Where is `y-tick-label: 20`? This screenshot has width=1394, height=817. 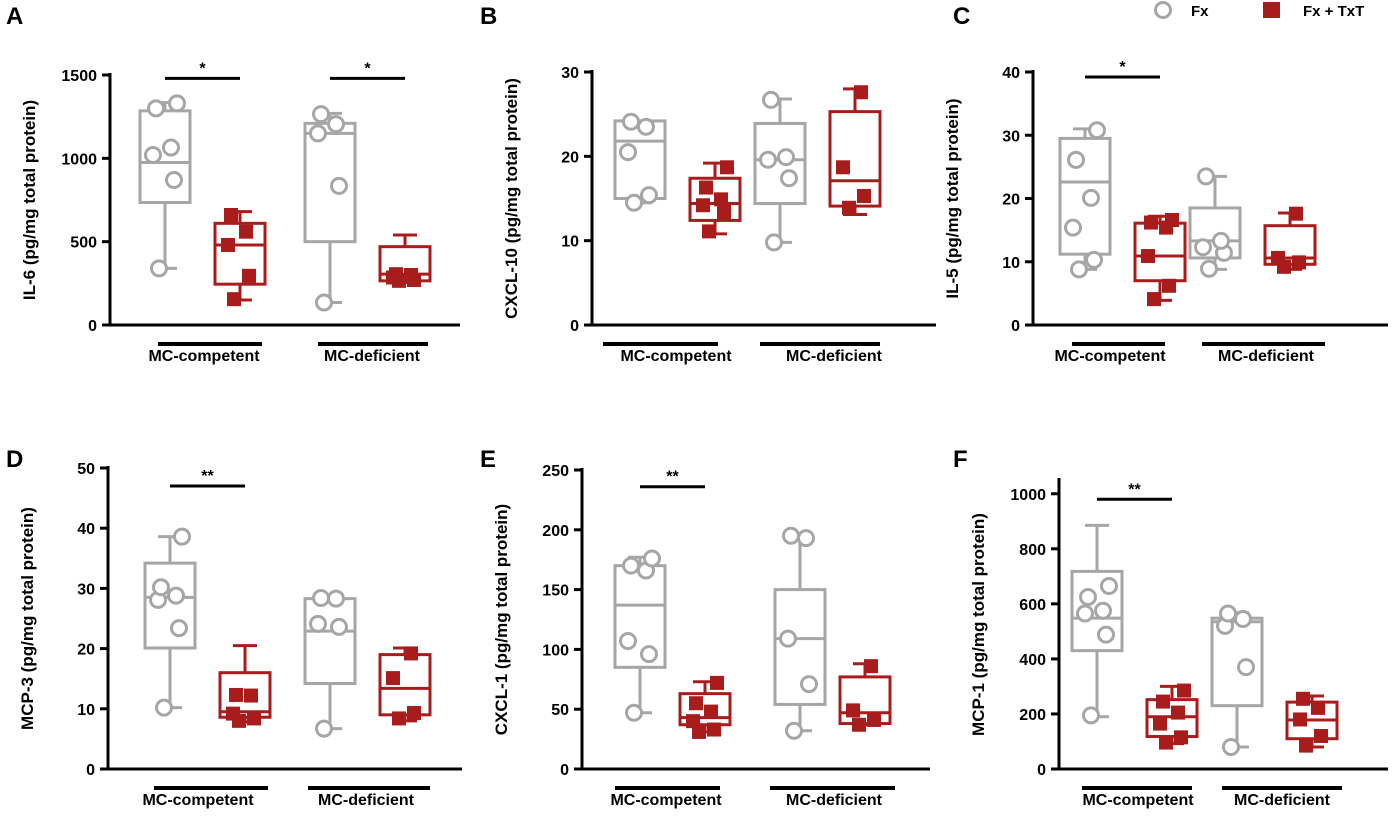 y-tick-label: 20 is located at coordinates (1011, 200).